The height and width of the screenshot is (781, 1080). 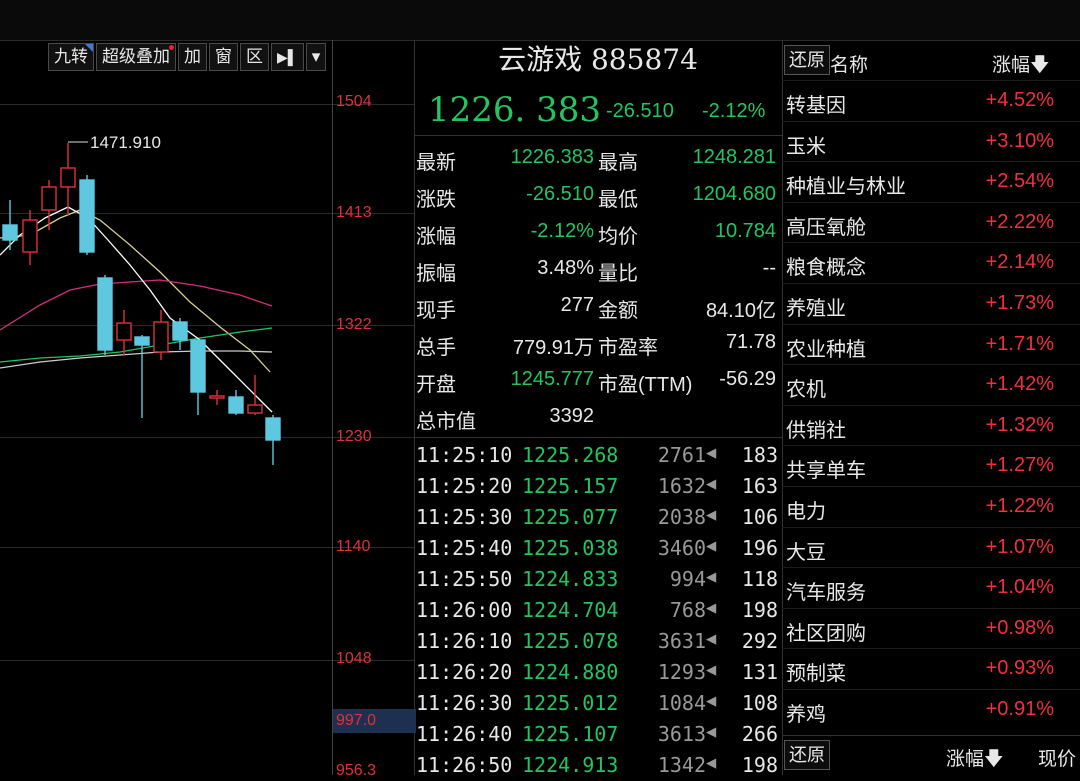 I want to click on sector-name: 汽车服务, so click(x=826, y=593).